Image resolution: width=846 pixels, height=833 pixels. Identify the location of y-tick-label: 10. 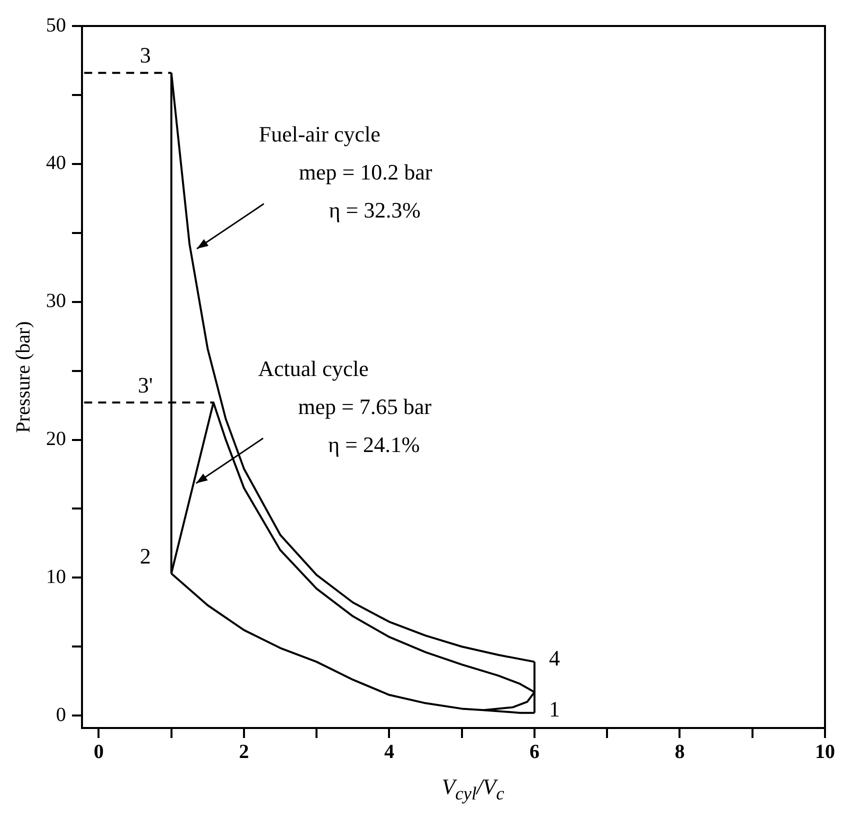
(56, 577).